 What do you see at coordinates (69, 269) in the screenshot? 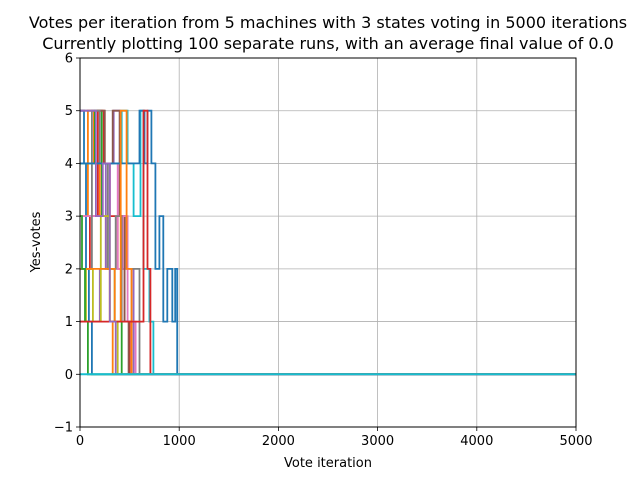
I see `y-tick-label: 2` at bounding box center [69, 269].